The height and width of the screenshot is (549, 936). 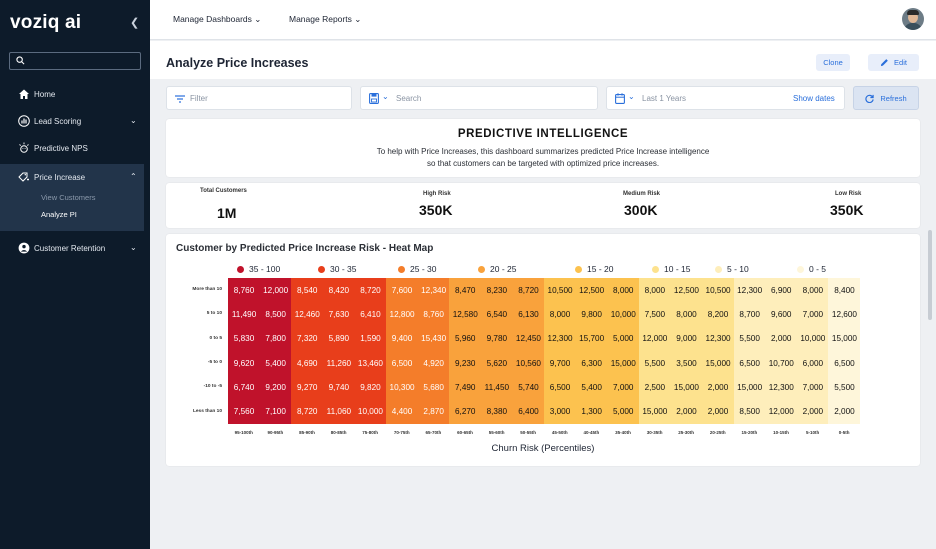 I want to click on scrollbar, so click(x=930, y=275).